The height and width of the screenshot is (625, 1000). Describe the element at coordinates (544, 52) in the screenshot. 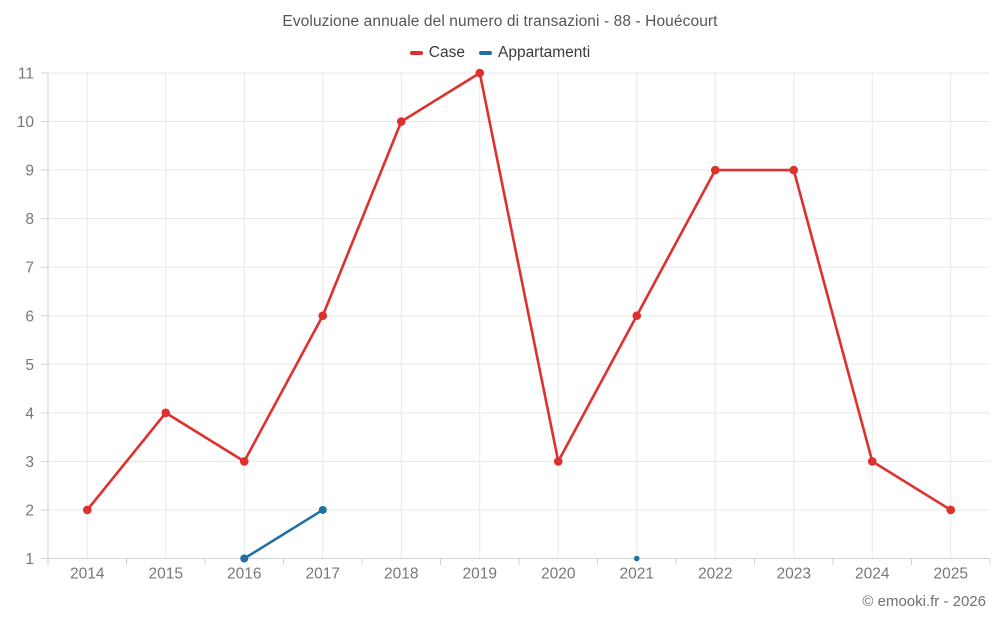

I see `legend-label-appartamenti: Appartamenti` at that location.